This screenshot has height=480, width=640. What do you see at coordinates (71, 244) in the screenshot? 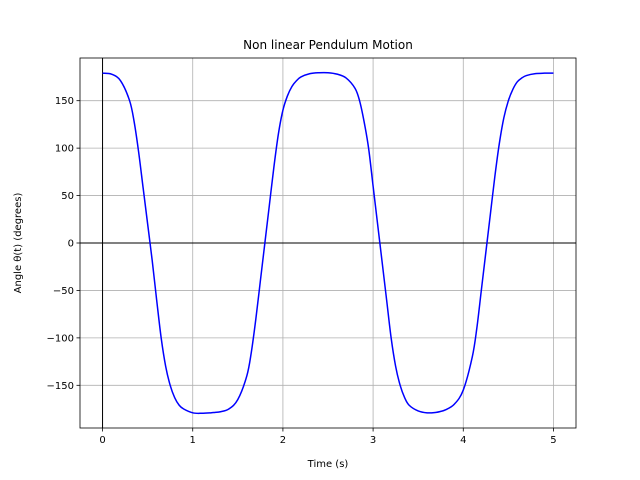
I see `y-tick-label: 0` at bounding box center [71, 244].